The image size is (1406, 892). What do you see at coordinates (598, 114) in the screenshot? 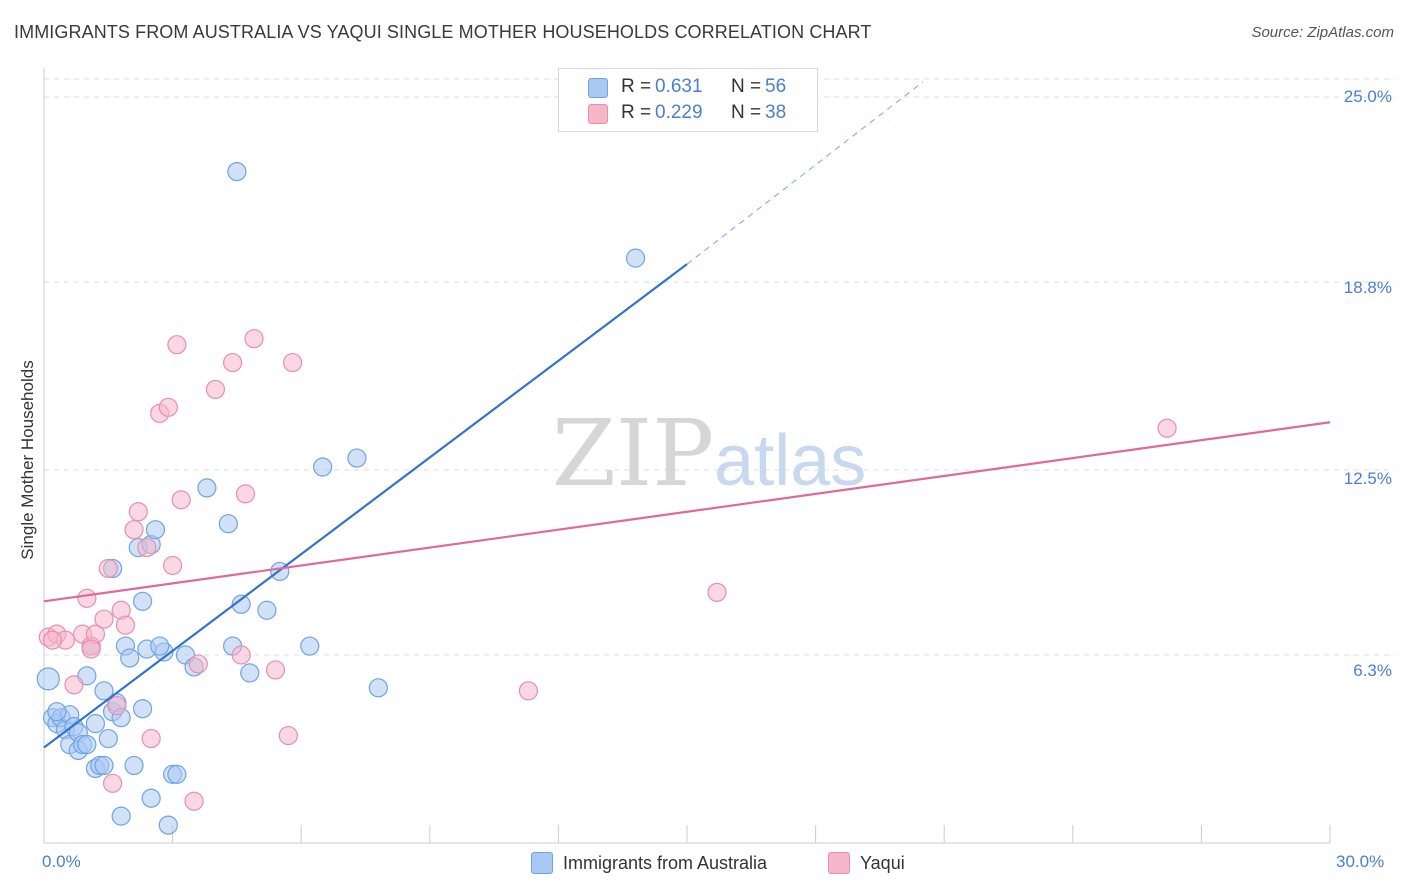
I see `stats-swatch-yaqui` at bounding box center [598, 114].